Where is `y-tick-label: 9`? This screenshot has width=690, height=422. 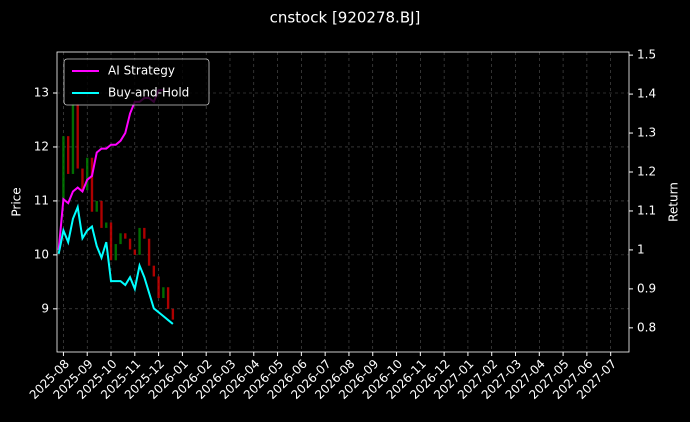
y-tick-label: 9 is located at coordinates (45, 308).